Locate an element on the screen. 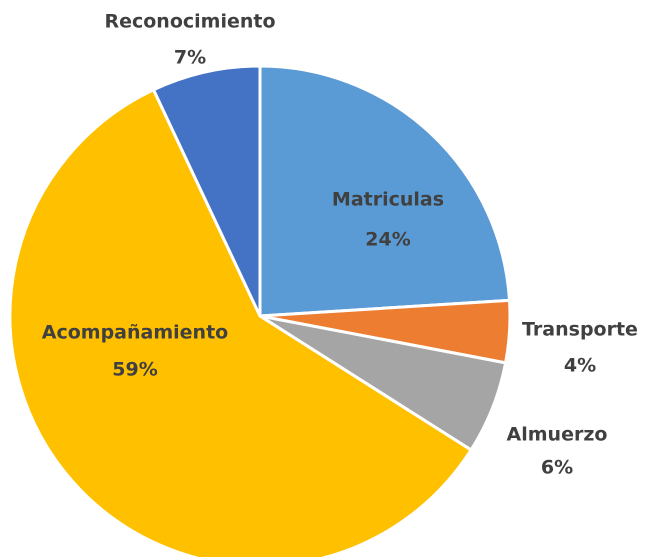  slice-value-label: 59% is located at coordinates (134, 370).